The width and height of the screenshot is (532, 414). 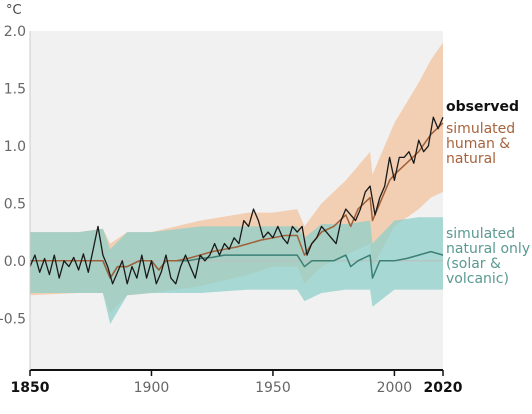 What do you see at coordinates (15, 262) in the screenshot?
I see `y-tick-label: 0.0` at bounding box center [15, 262].